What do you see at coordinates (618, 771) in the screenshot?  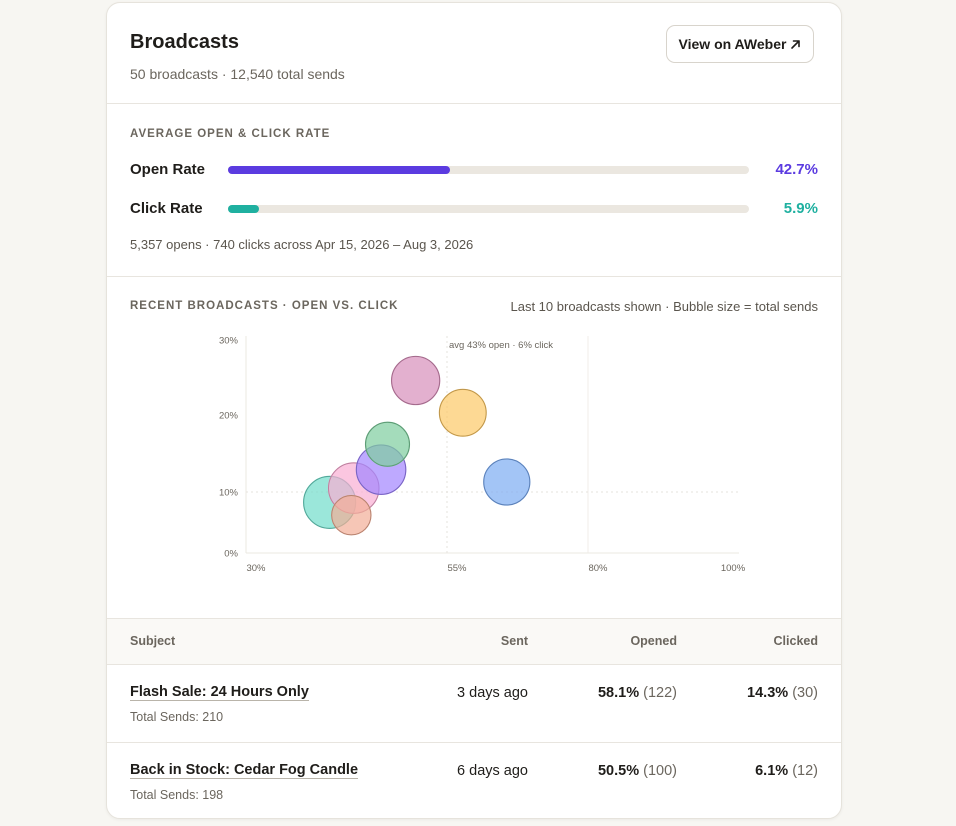 I see `opened-percent: 50.5%` at bounding box center [618, 771].